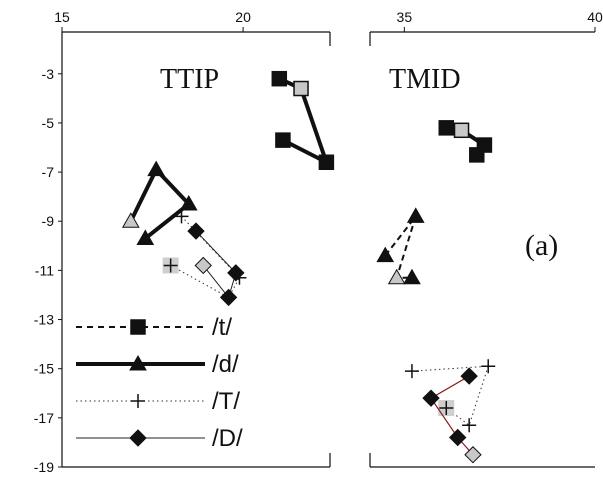 The image size is (603, 479). What do you see at coordinates (227, 438) in the screenshot?
I see `legend-label: /D/` at bounding box center [227, 438].